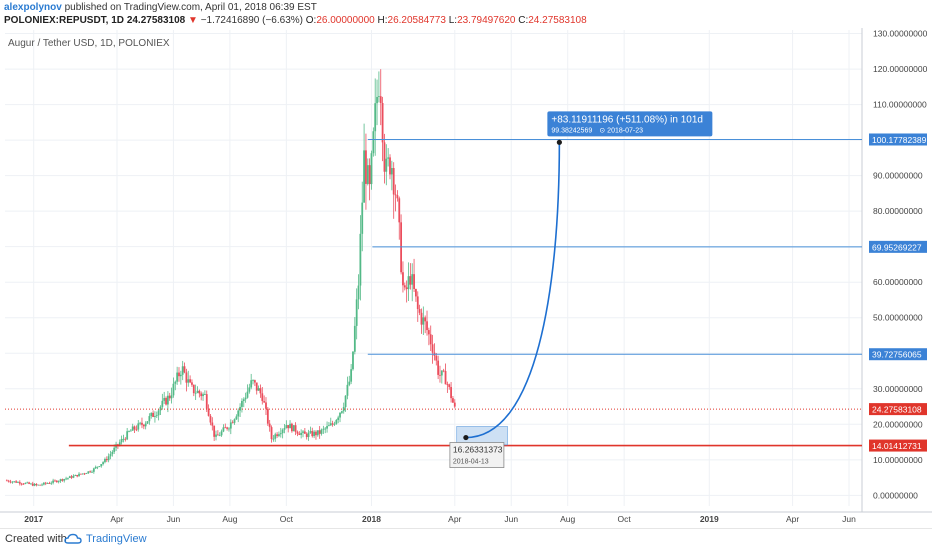 Image resolution: width=932 pixels, height=551 pixels. Describe the element at coordinates (116, 539) in the screenshot. I see `tradingview-link: TradingView` at that location.